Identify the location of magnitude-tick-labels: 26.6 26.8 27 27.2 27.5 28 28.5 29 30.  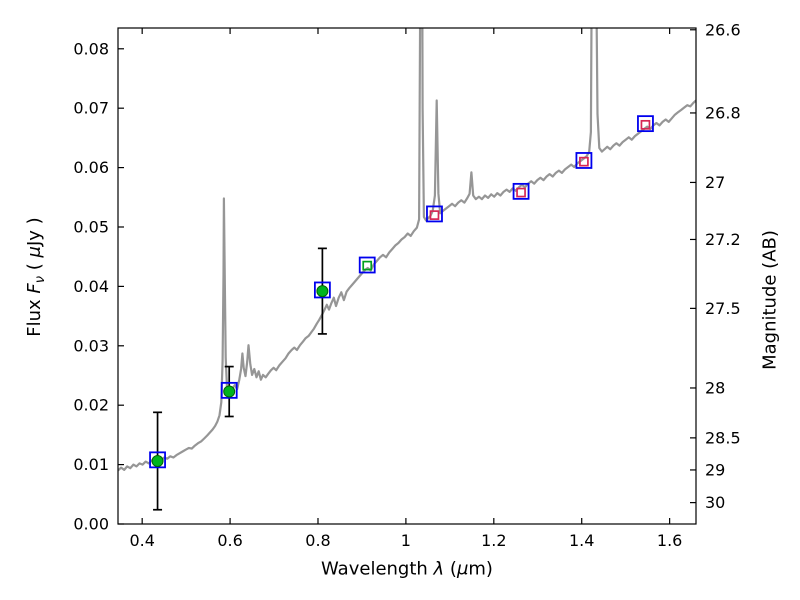
(723, 266).